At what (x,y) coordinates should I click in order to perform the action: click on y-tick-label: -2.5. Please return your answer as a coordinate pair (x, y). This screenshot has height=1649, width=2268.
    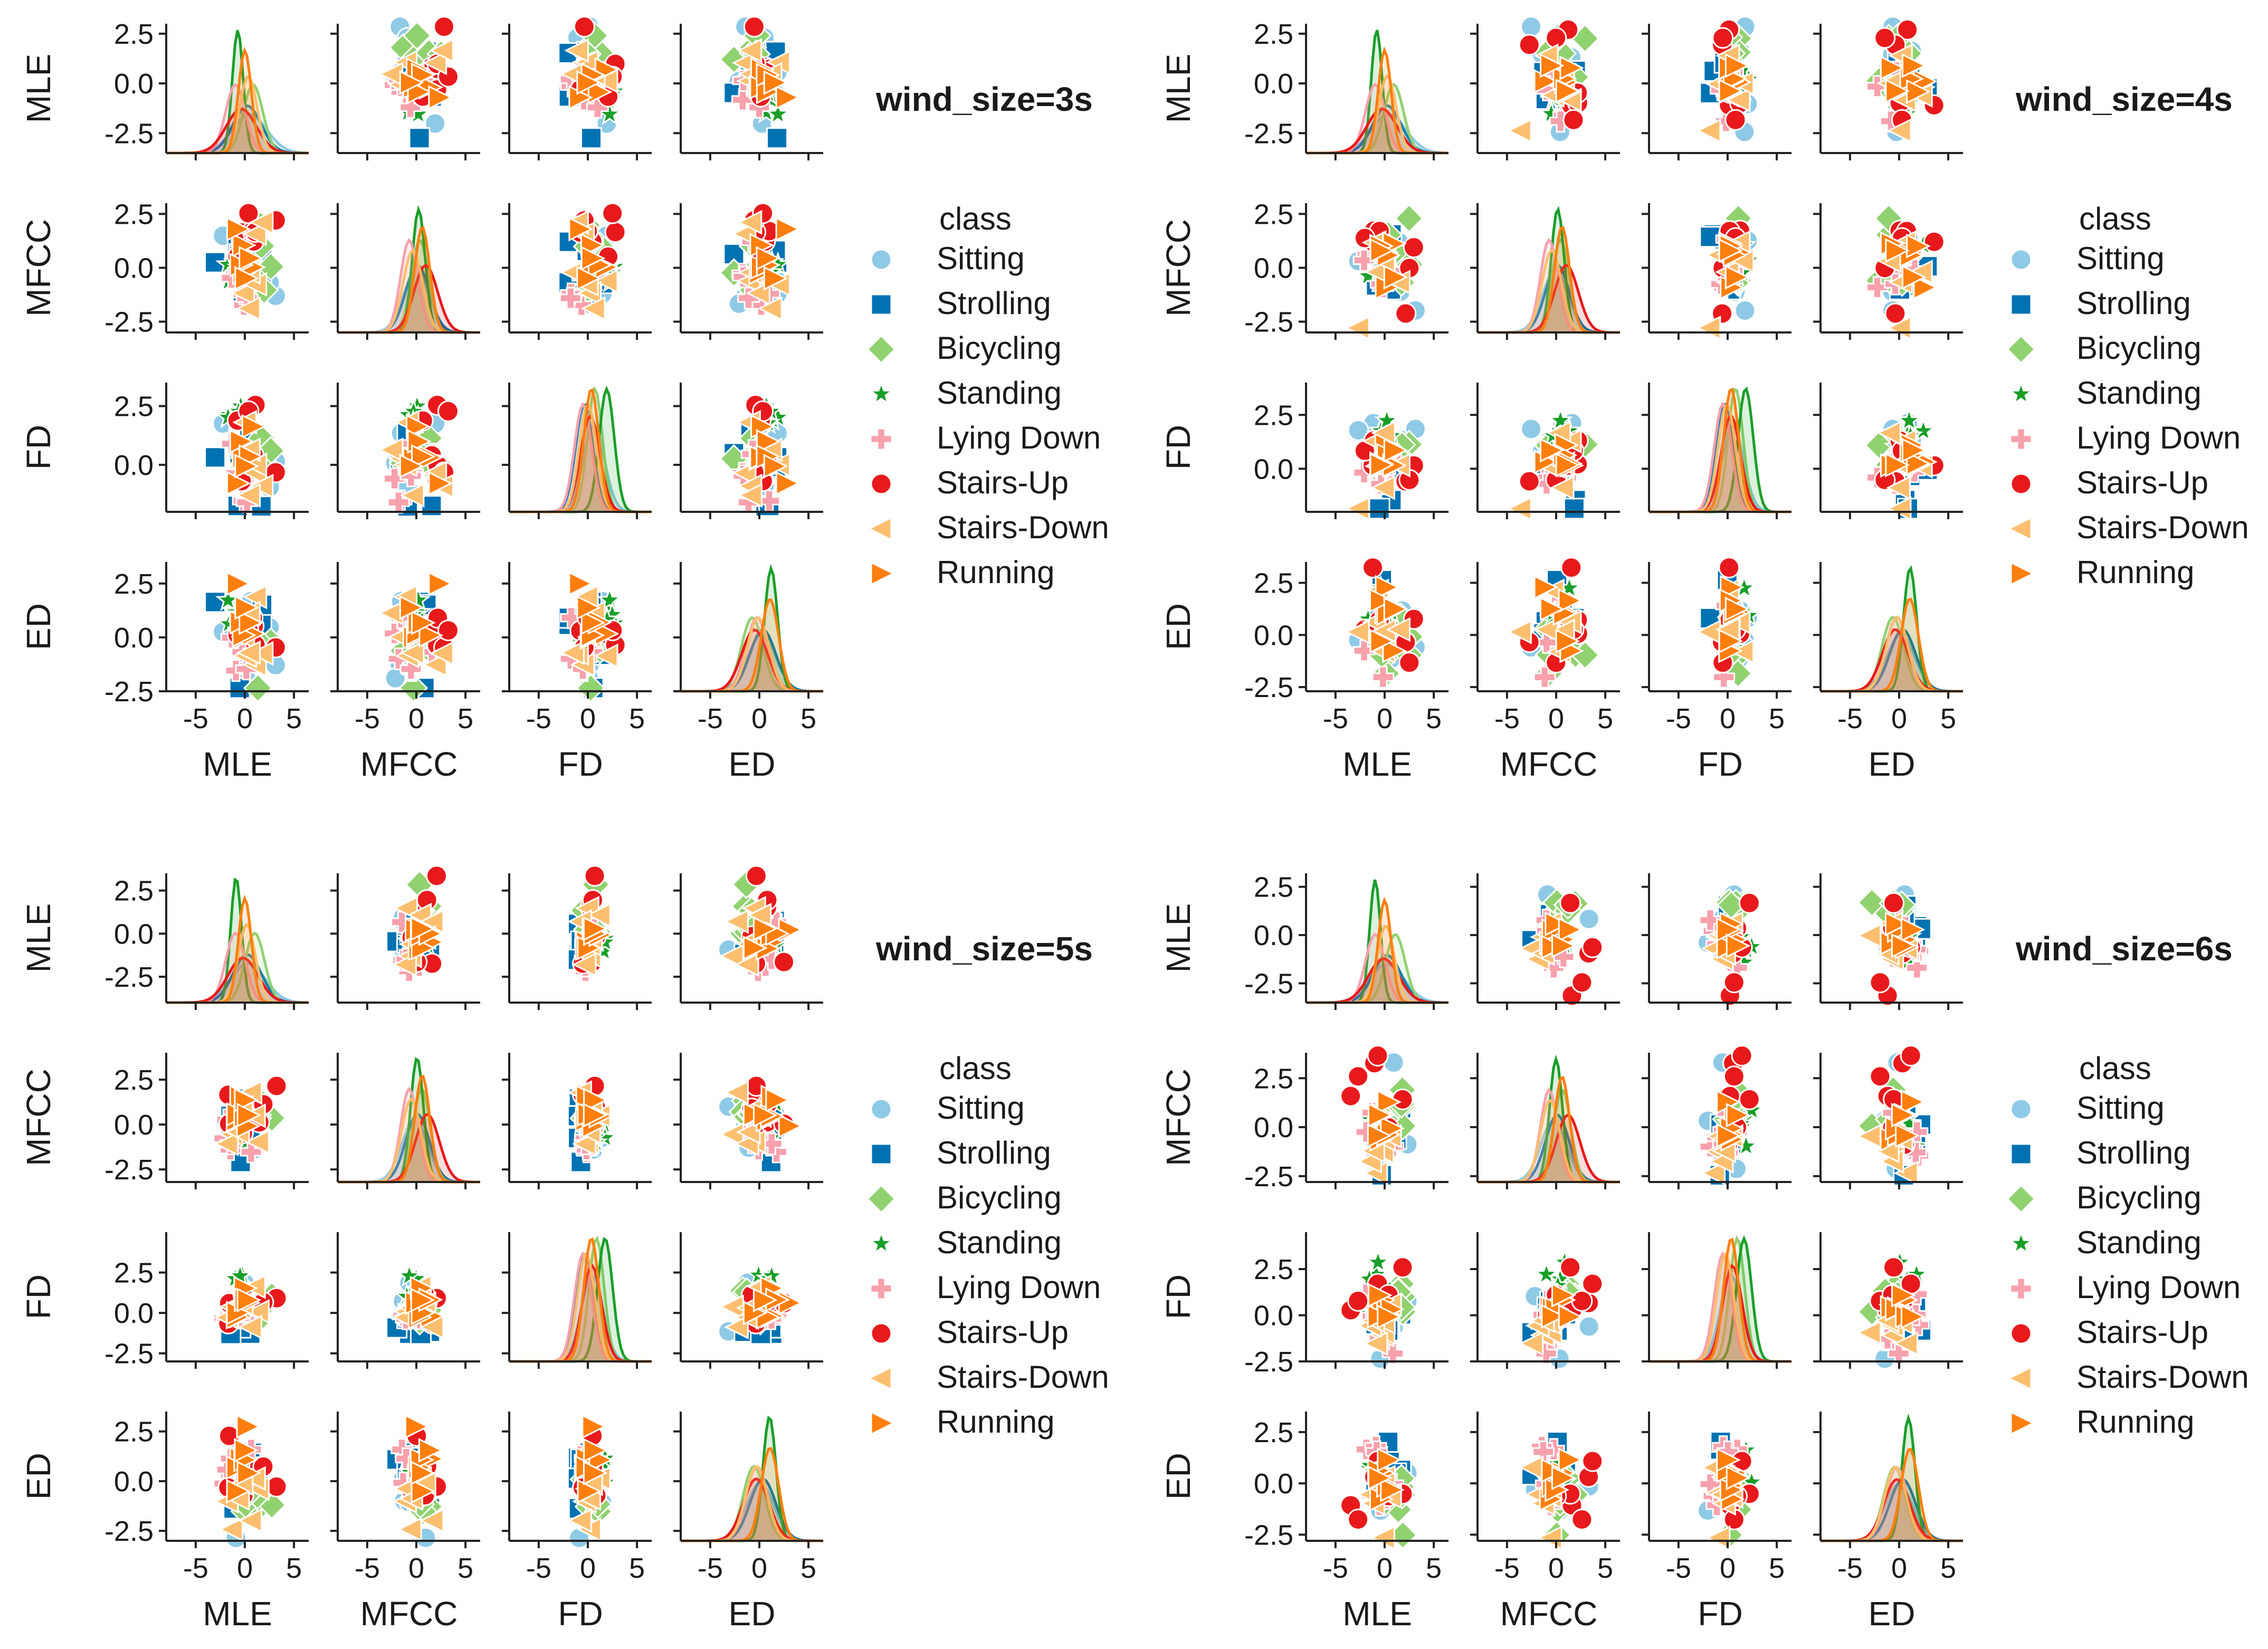
    Looking at the image, I should click on (129, 1531).